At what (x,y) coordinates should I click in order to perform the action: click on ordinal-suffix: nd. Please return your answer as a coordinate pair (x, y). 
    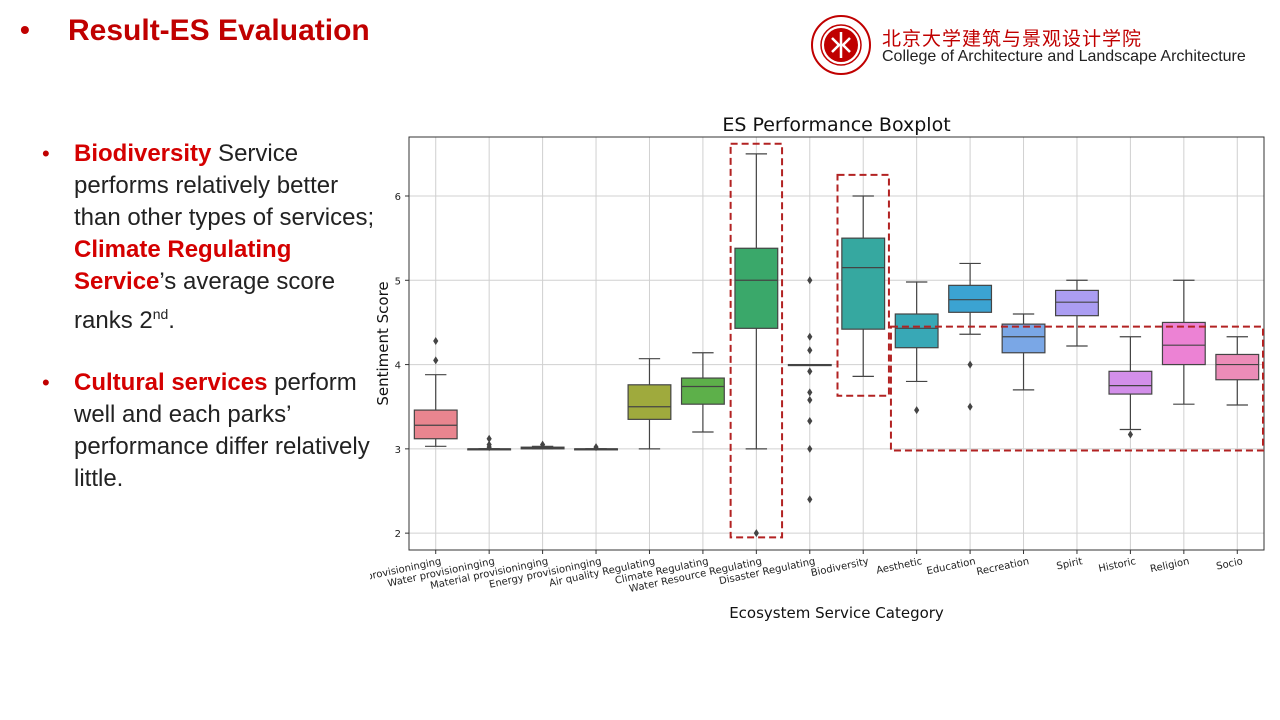
    Looking at the image, I should click on (160, 314).